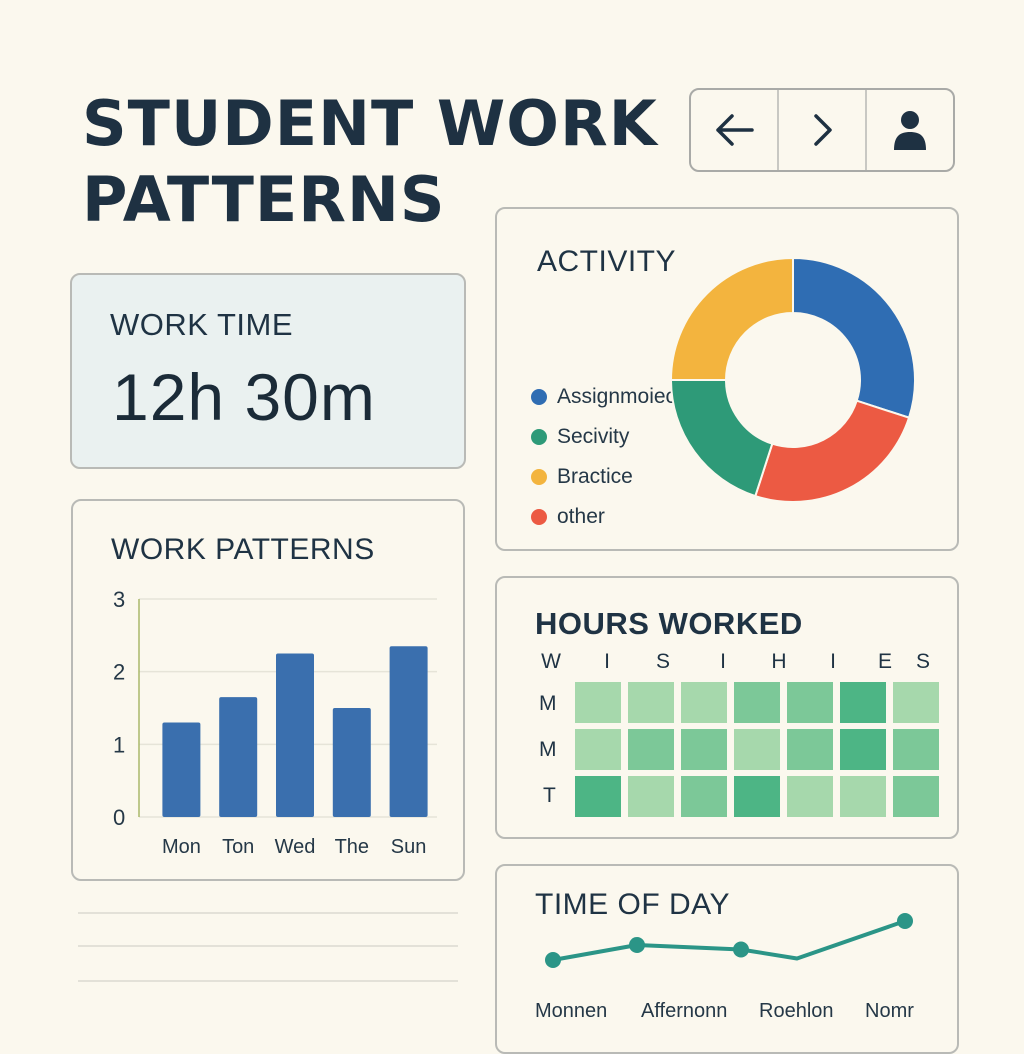 This screenshot has width=1024, height=1054. I want to click on heatmap-column-label: E, so click(884, 661).